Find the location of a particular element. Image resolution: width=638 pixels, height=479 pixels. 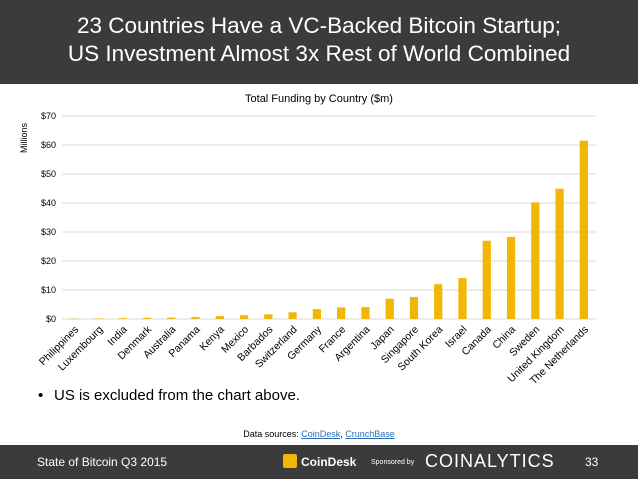

bar-united-kingdom is located at coordinates (559, 253).